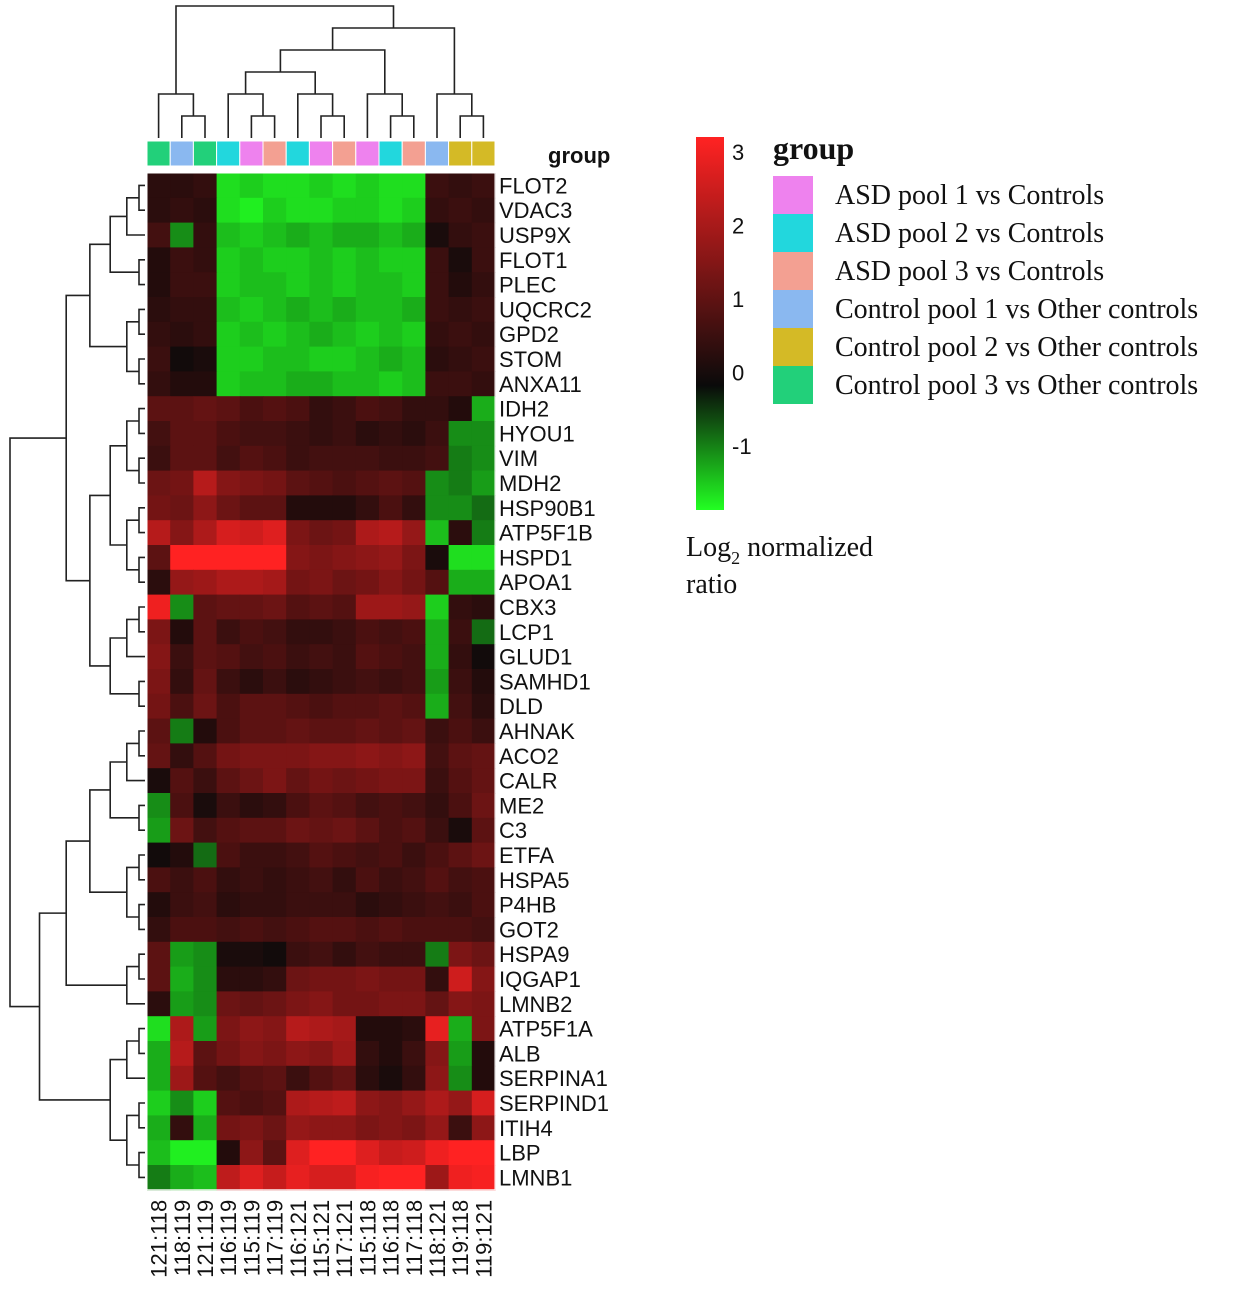  What do you see at coordinates (738, 226) in the screenshot?
I see `colorbar-tick-label: 2` at bounding box center [738, 226].